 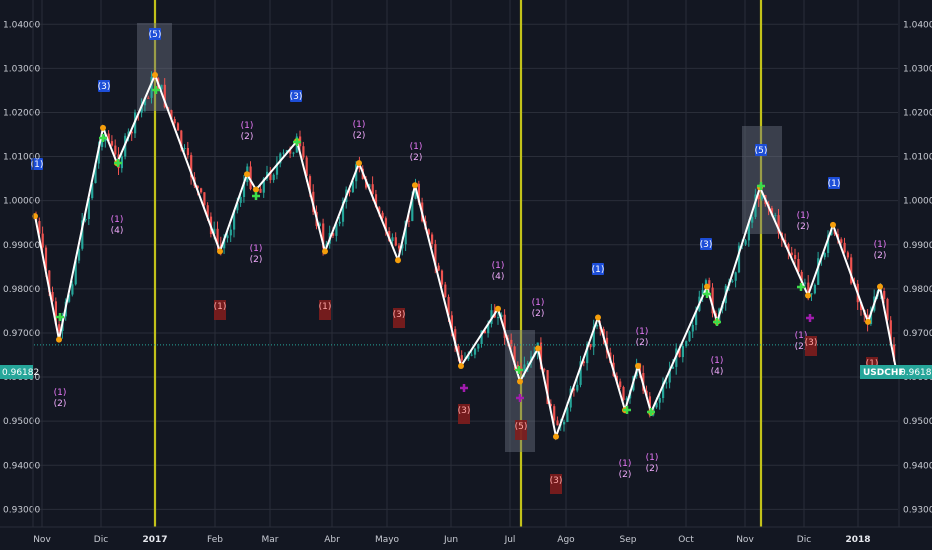 I want to click on x-tick-label: Jul, so click(x=510, y=540).